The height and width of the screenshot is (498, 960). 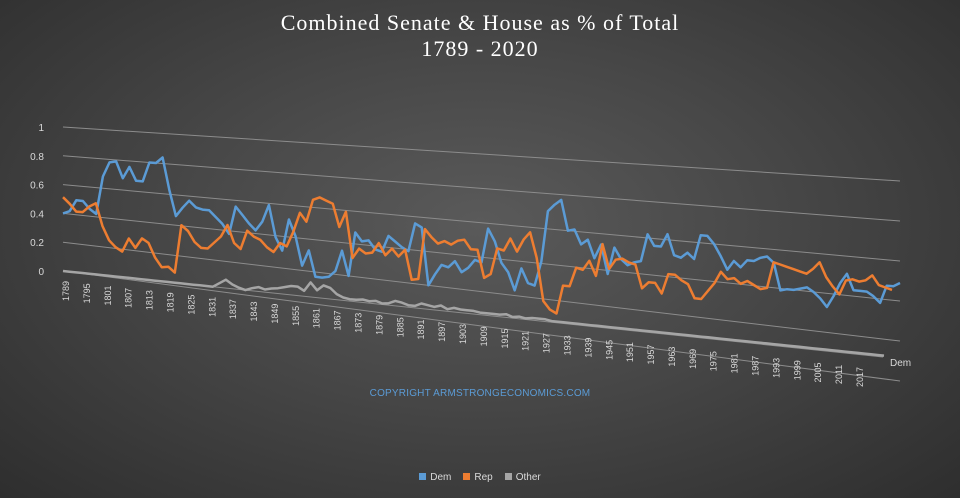 I want to click on y-tick-label: 0, so click(x=41, y=272).